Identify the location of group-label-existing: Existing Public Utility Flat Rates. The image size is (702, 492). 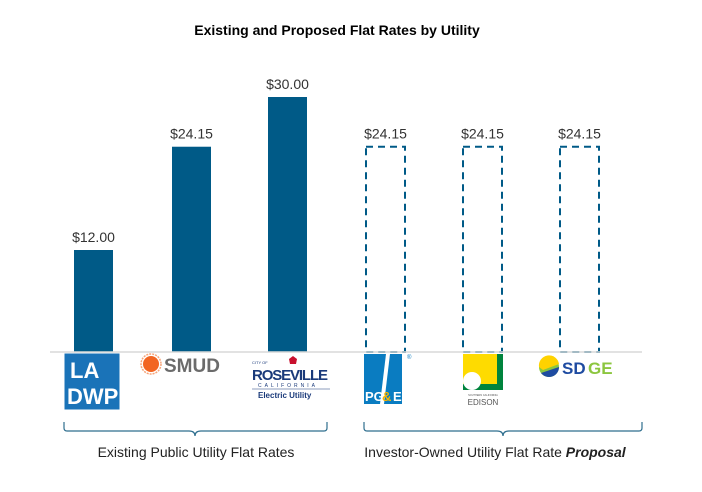
(196, 452).